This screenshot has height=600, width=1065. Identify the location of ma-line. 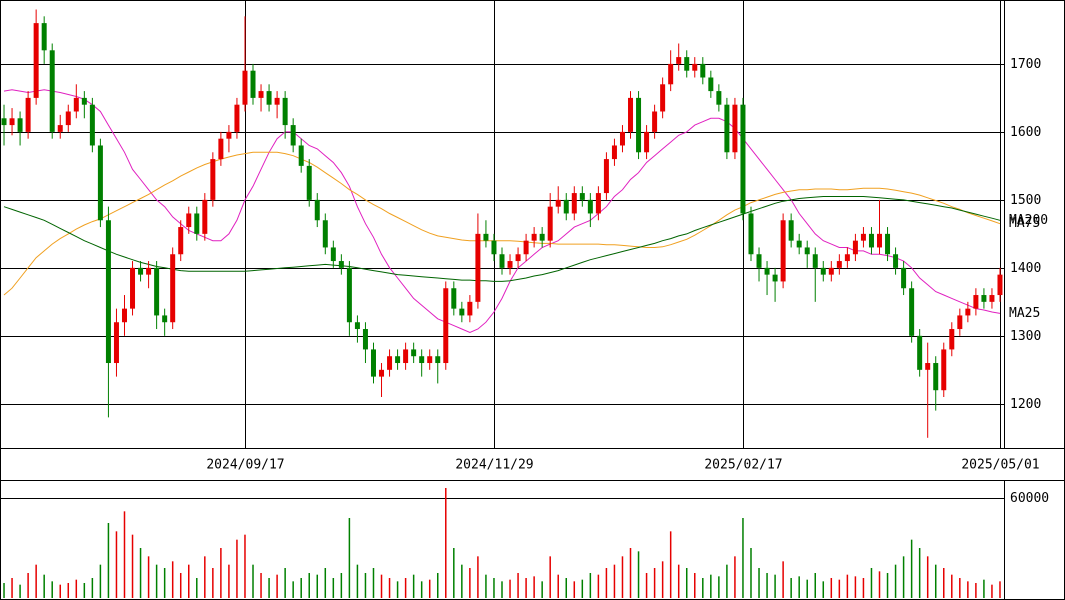
(502, 239).